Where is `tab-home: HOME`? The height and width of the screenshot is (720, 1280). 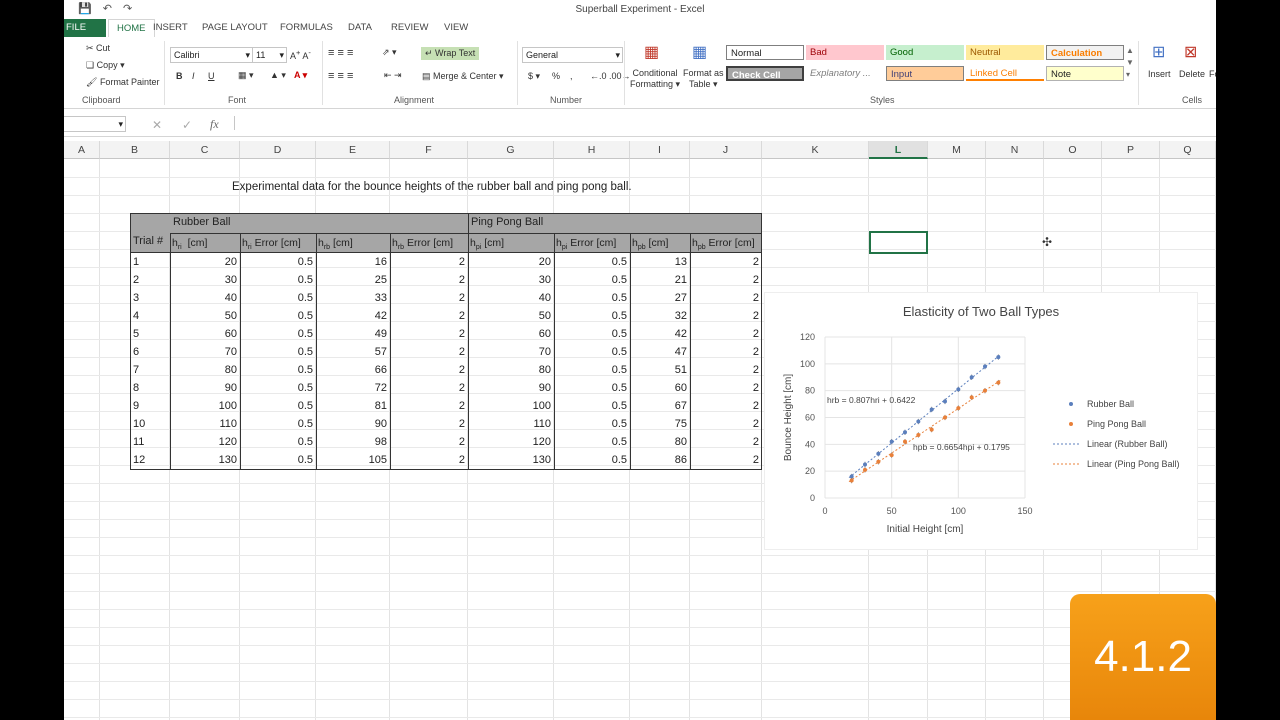 tab-home: HOME is located at coordinates (131, 28).